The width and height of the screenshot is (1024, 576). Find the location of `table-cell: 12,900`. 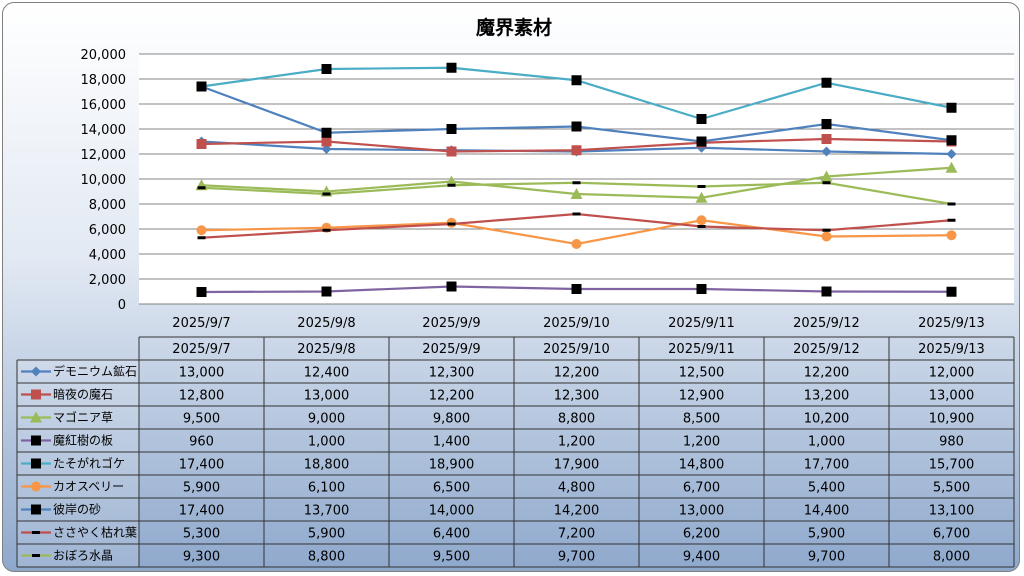

table-cell: 12,900 is located at coordinates (702, 396).